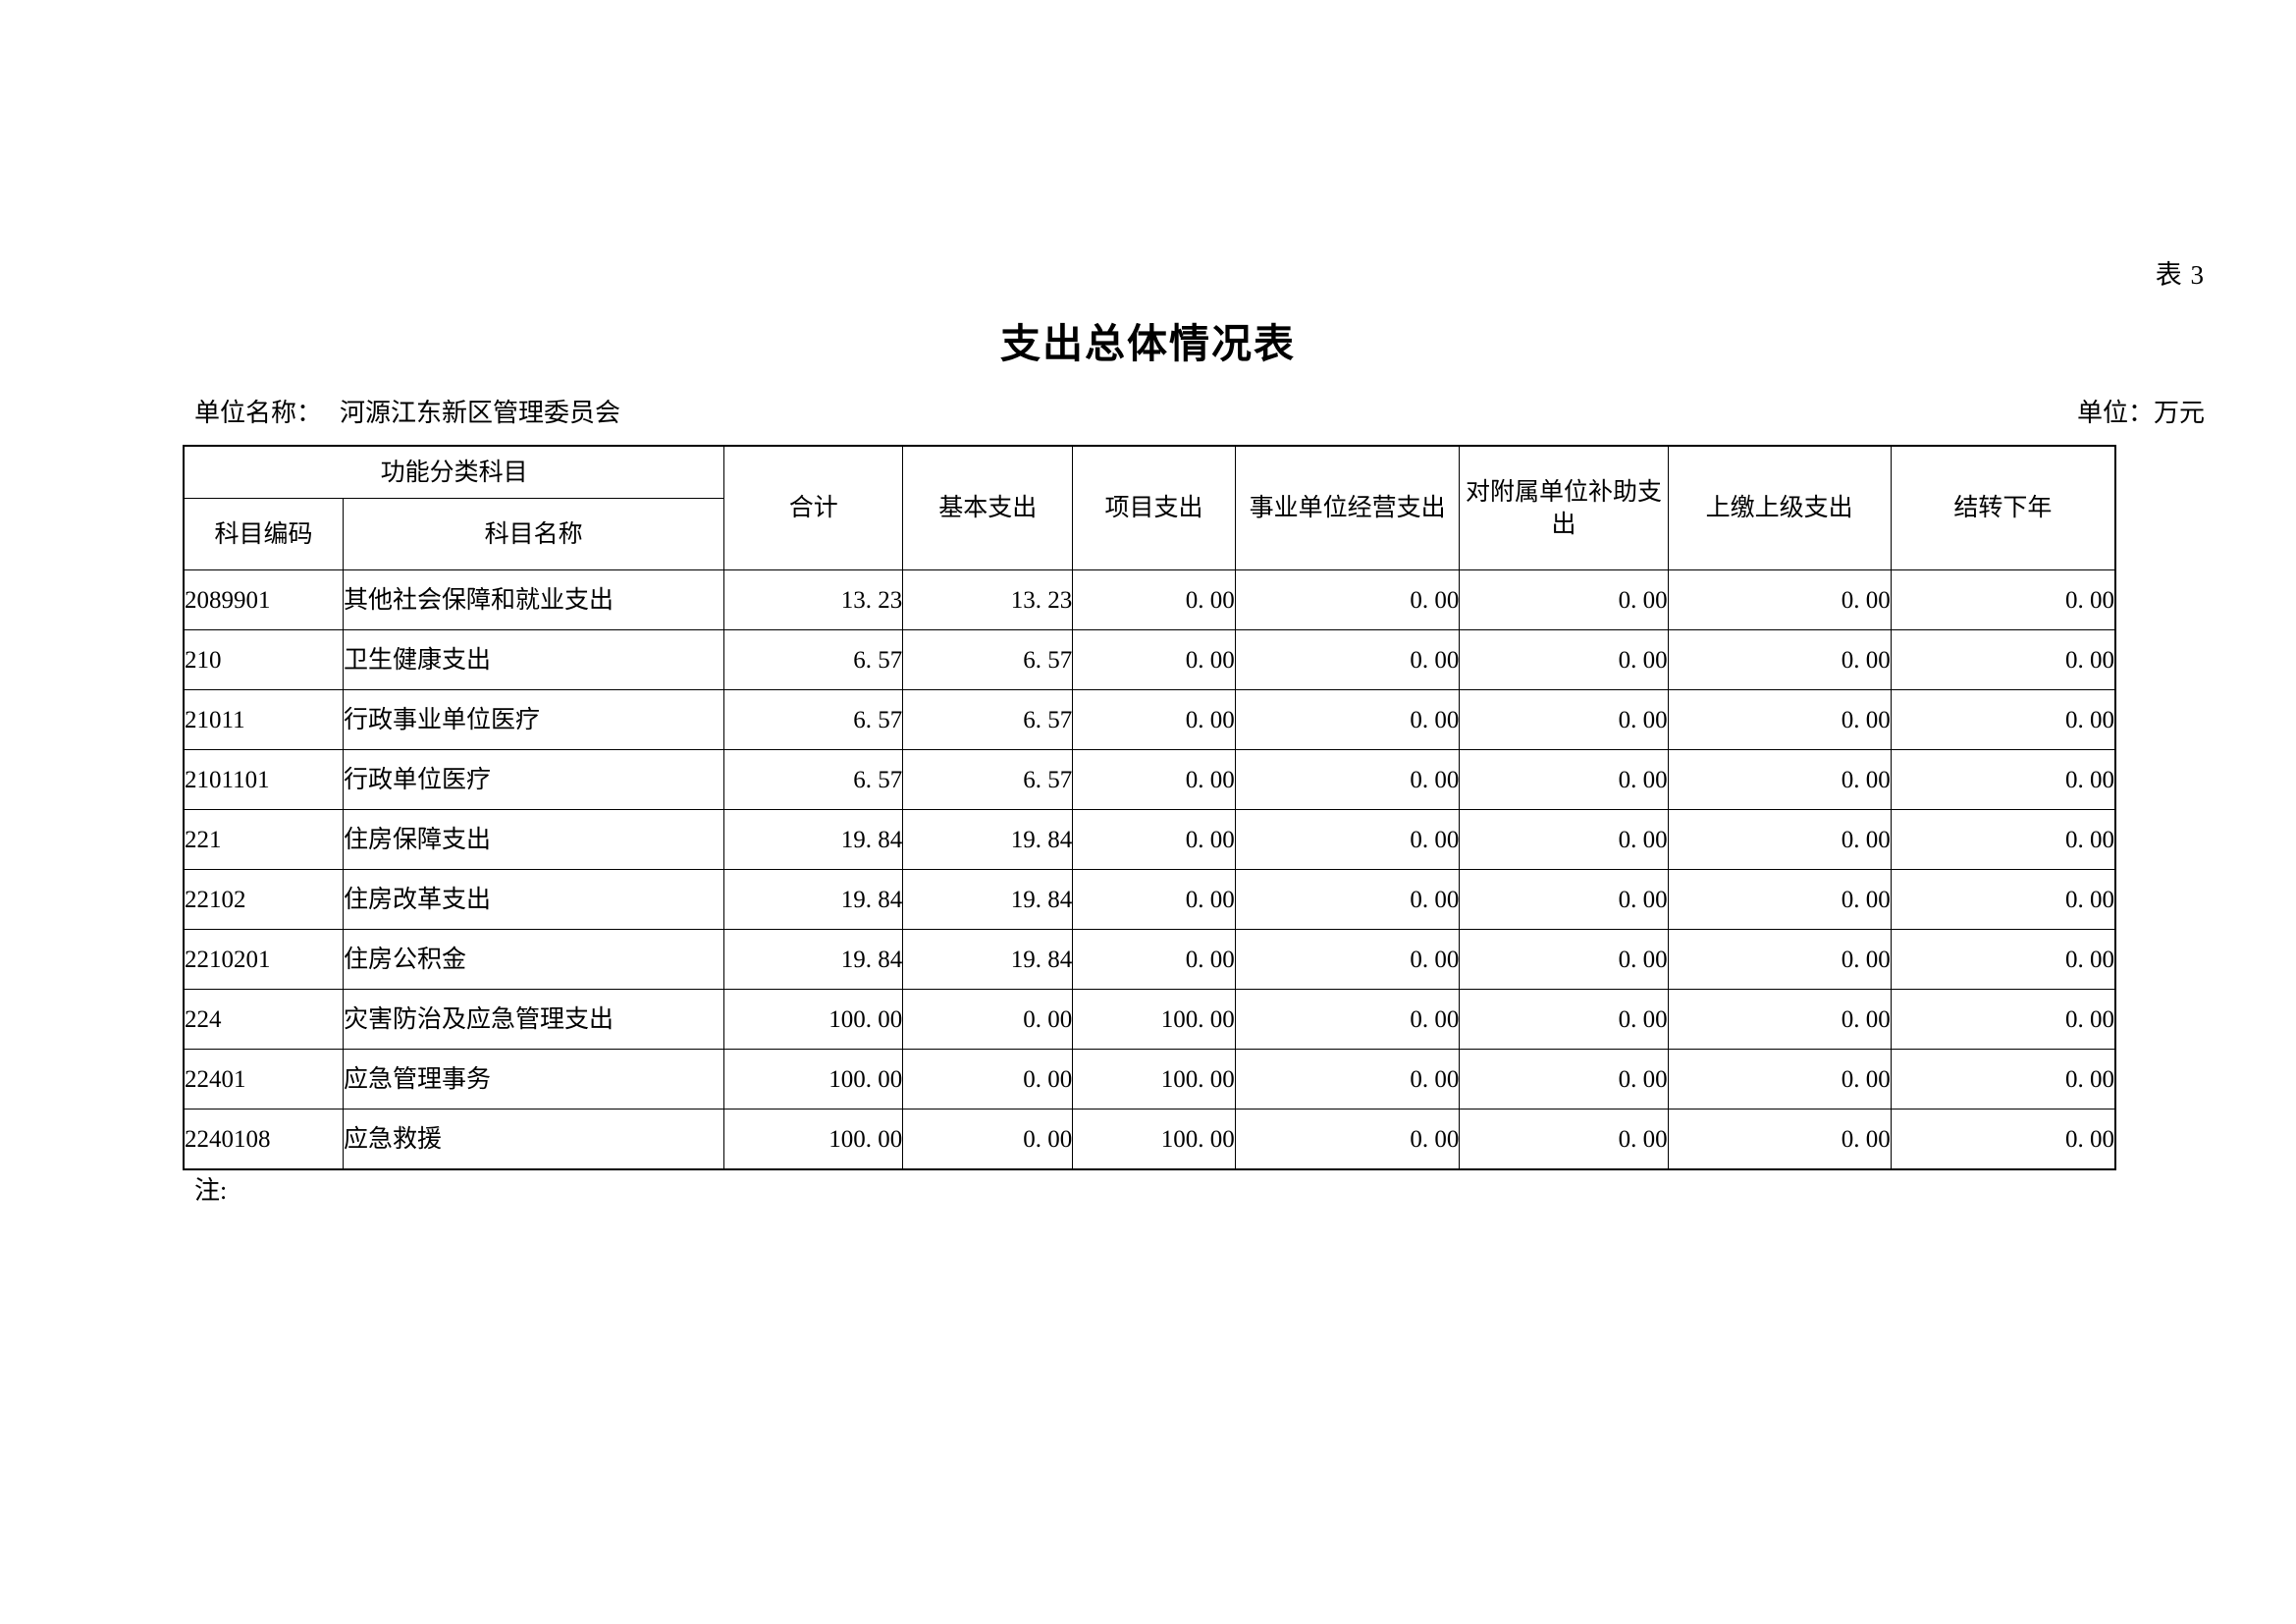 The height and width of the screenshot is (1624, 2296). I want to click on header-function-category-group: 功能分类科目, so click(454, 472).